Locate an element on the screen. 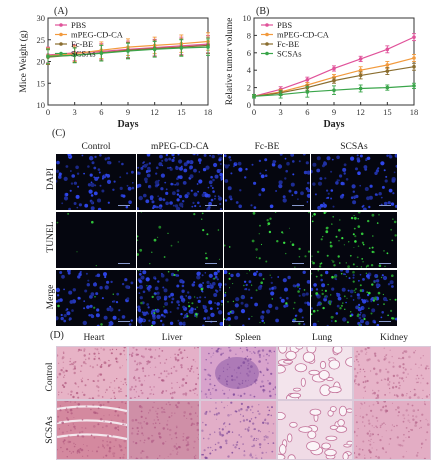 This screenshot has width=447, height=467. col-label-mpeg: mPEG-CD-CA is located at coordinates (180, 147).